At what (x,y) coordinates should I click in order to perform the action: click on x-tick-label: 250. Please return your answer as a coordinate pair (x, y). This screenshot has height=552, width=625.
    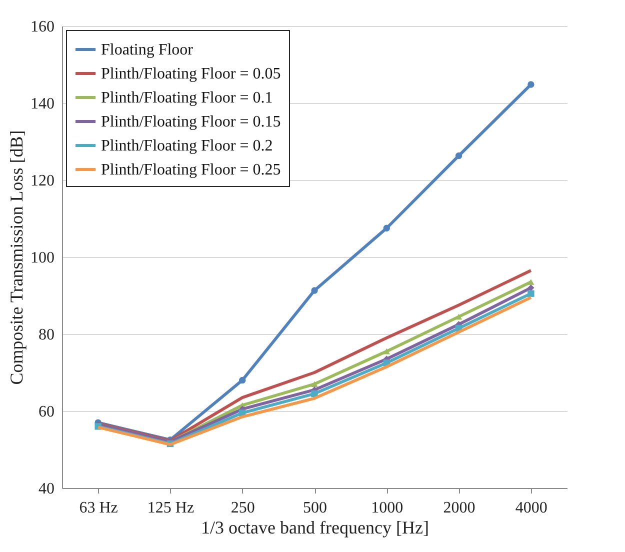
    Looking at the image, I should click on (242, 508).